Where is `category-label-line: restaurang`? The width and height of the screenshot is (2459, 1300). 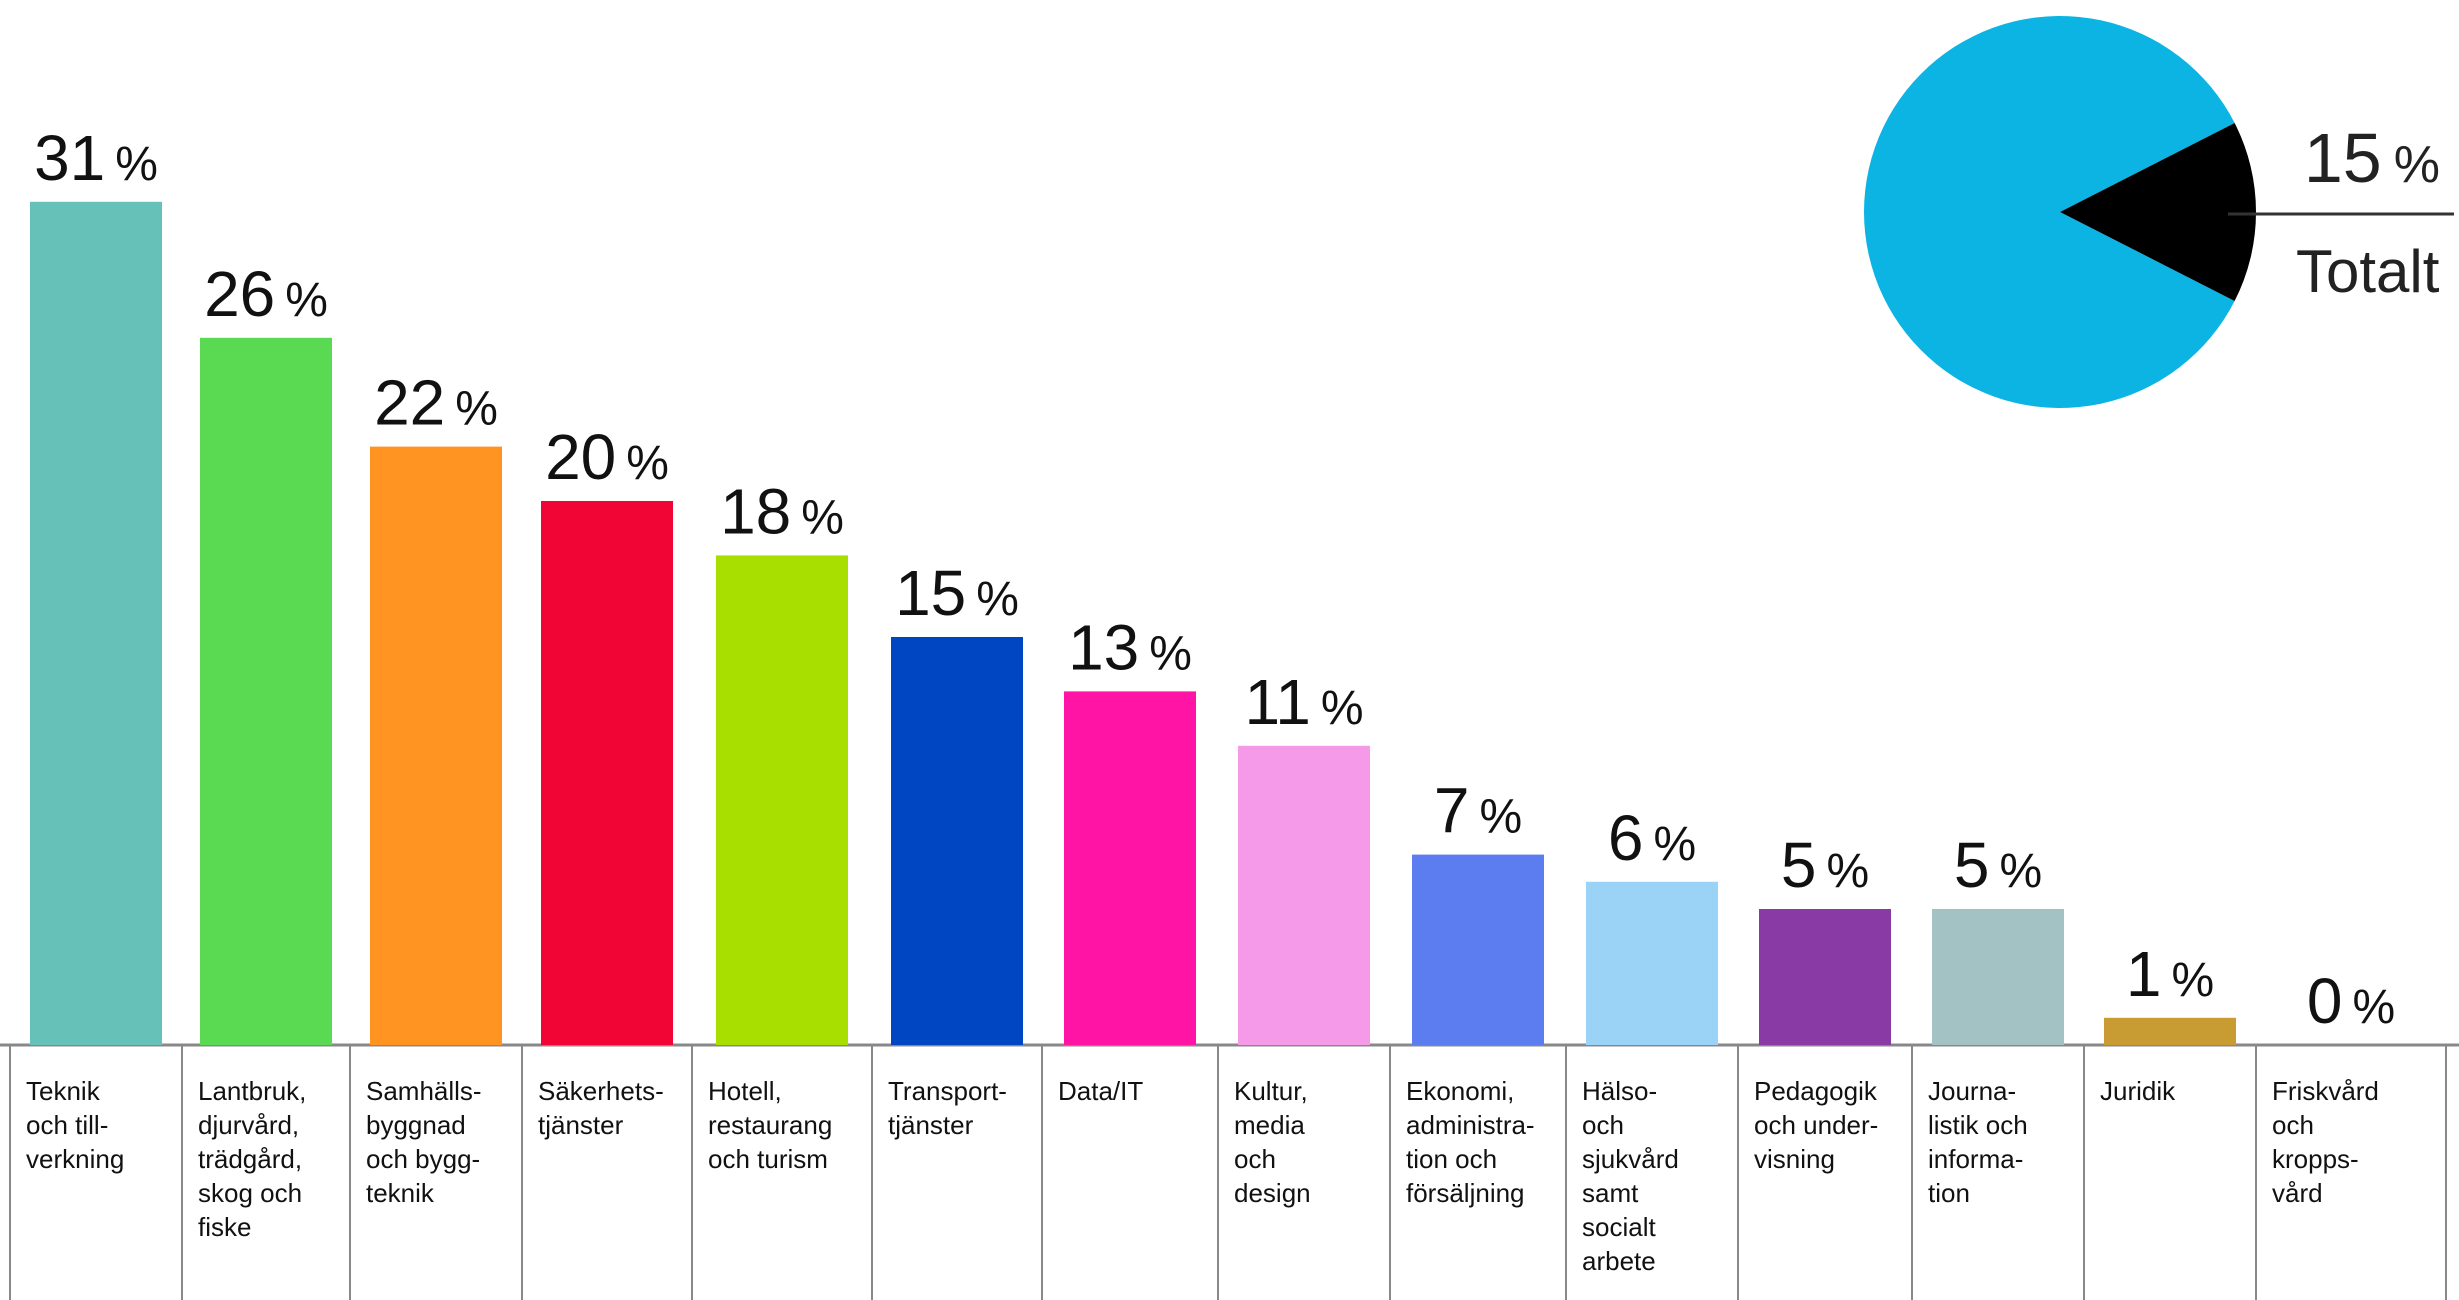
category-label-line: restaurang is located at coordinates (770, 1125).